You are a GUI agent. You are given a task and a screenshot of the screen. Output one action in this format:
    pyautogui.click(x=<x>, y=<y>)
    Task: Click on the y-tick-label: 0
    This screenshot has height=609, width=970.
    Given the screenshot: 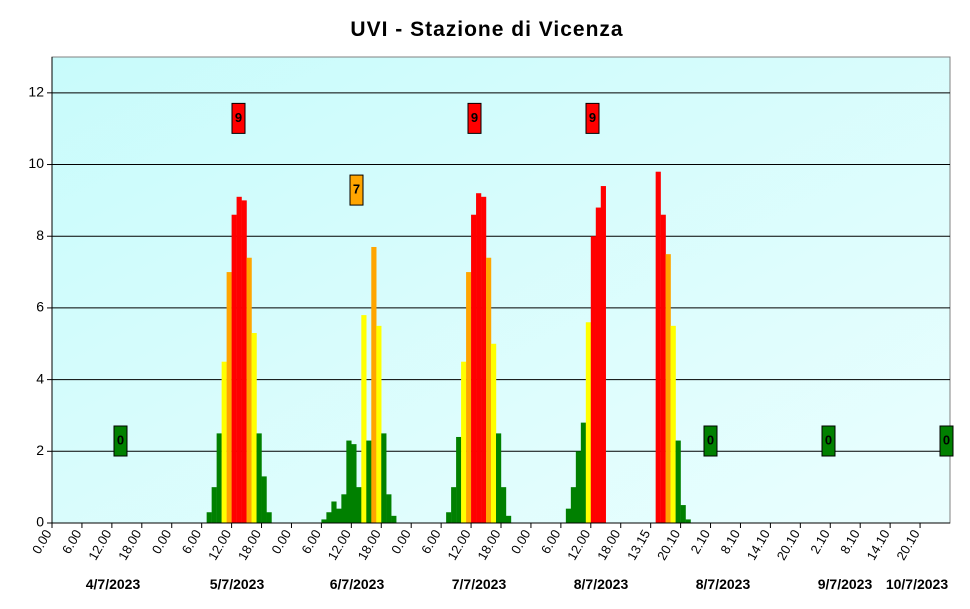 What is the action you would take?
    pyautogui.click(x=40, y=522)
    